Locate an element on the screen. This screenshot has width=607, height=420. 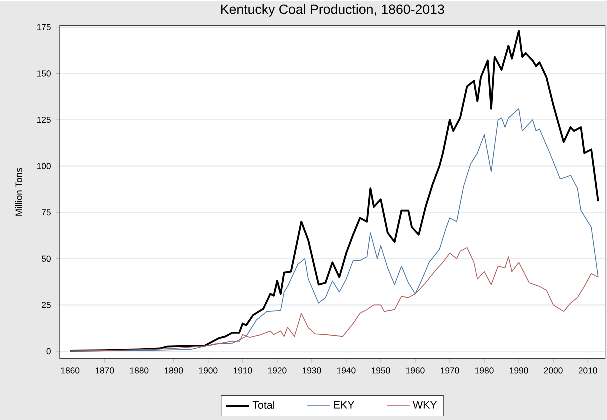
x-tick-label: 1910 is located at coordinates (243, 371).